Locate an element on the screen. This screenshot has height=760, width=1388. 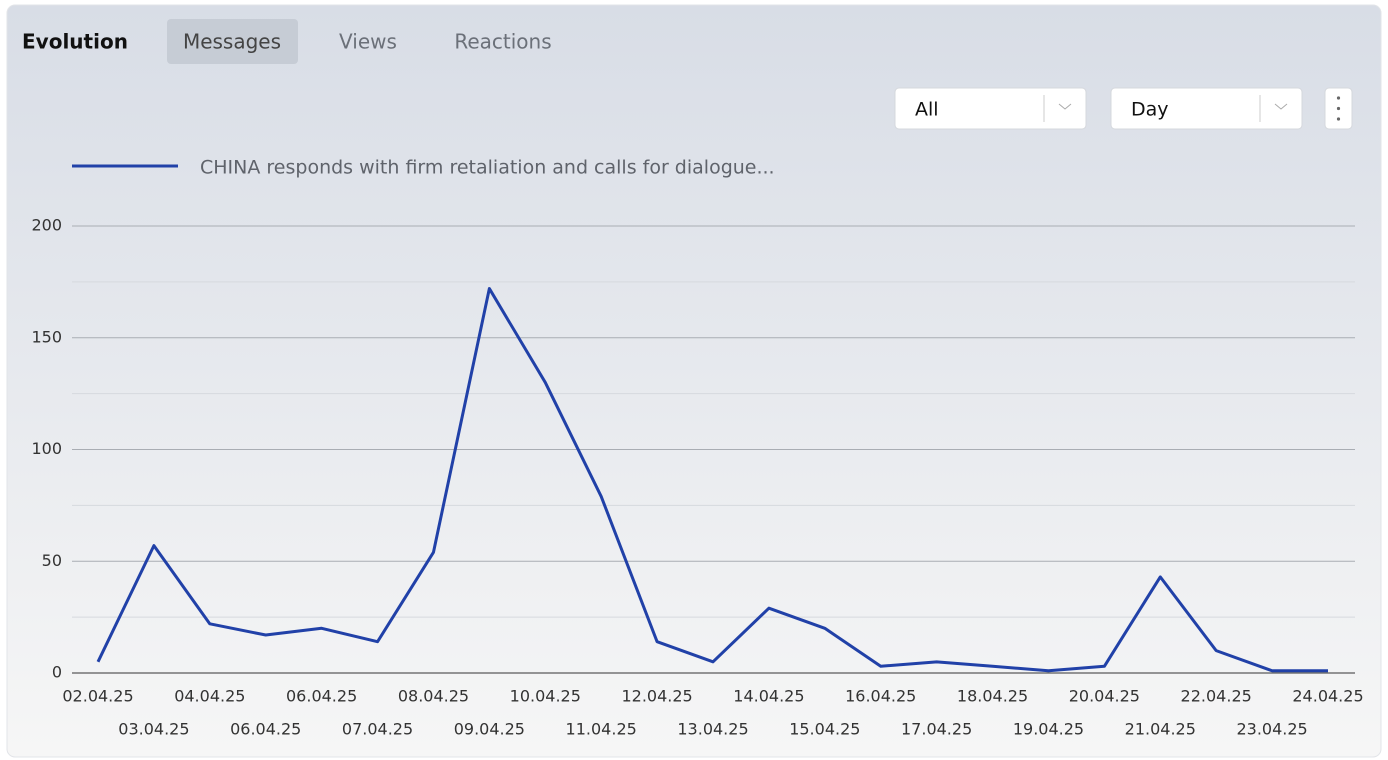
x-tick-label: 17.04.25 is located at coordinates (936, 729).